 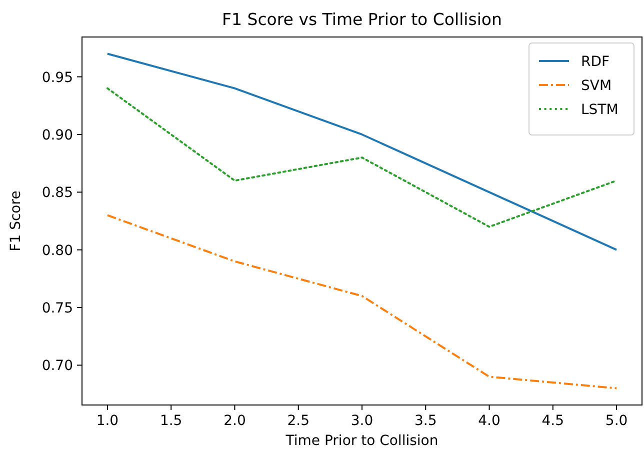 I want to click on chart-title: F1 Score vs Time Prior to Collision, so click(x=362, y=19).